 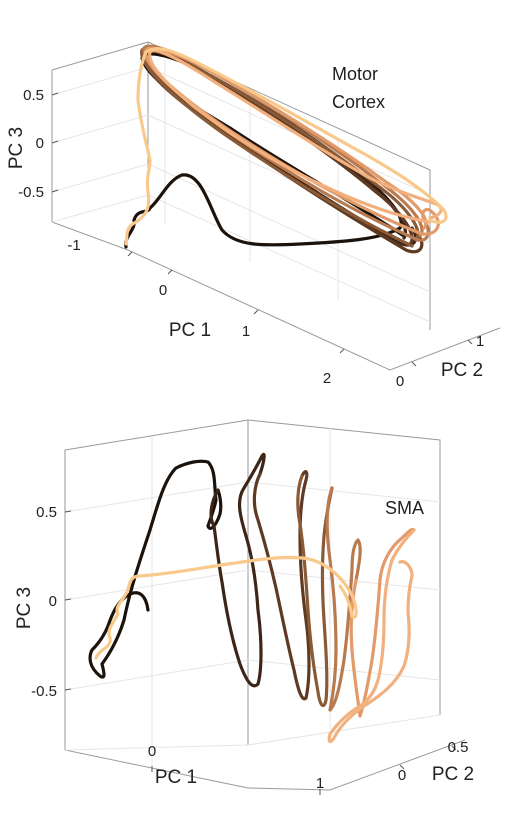 I want to click on sma-z-tick-label: -0.5, so click(x=44, y=691).